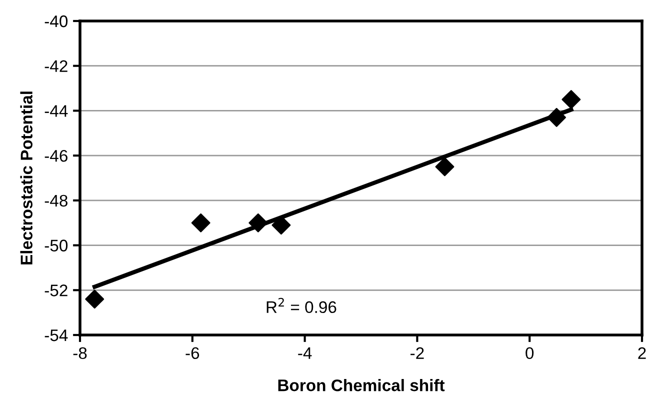  Describe the element at coordinates (361, 385) in the screenshot. I see `x-axis-title: Boron Chemical shift` at that location.